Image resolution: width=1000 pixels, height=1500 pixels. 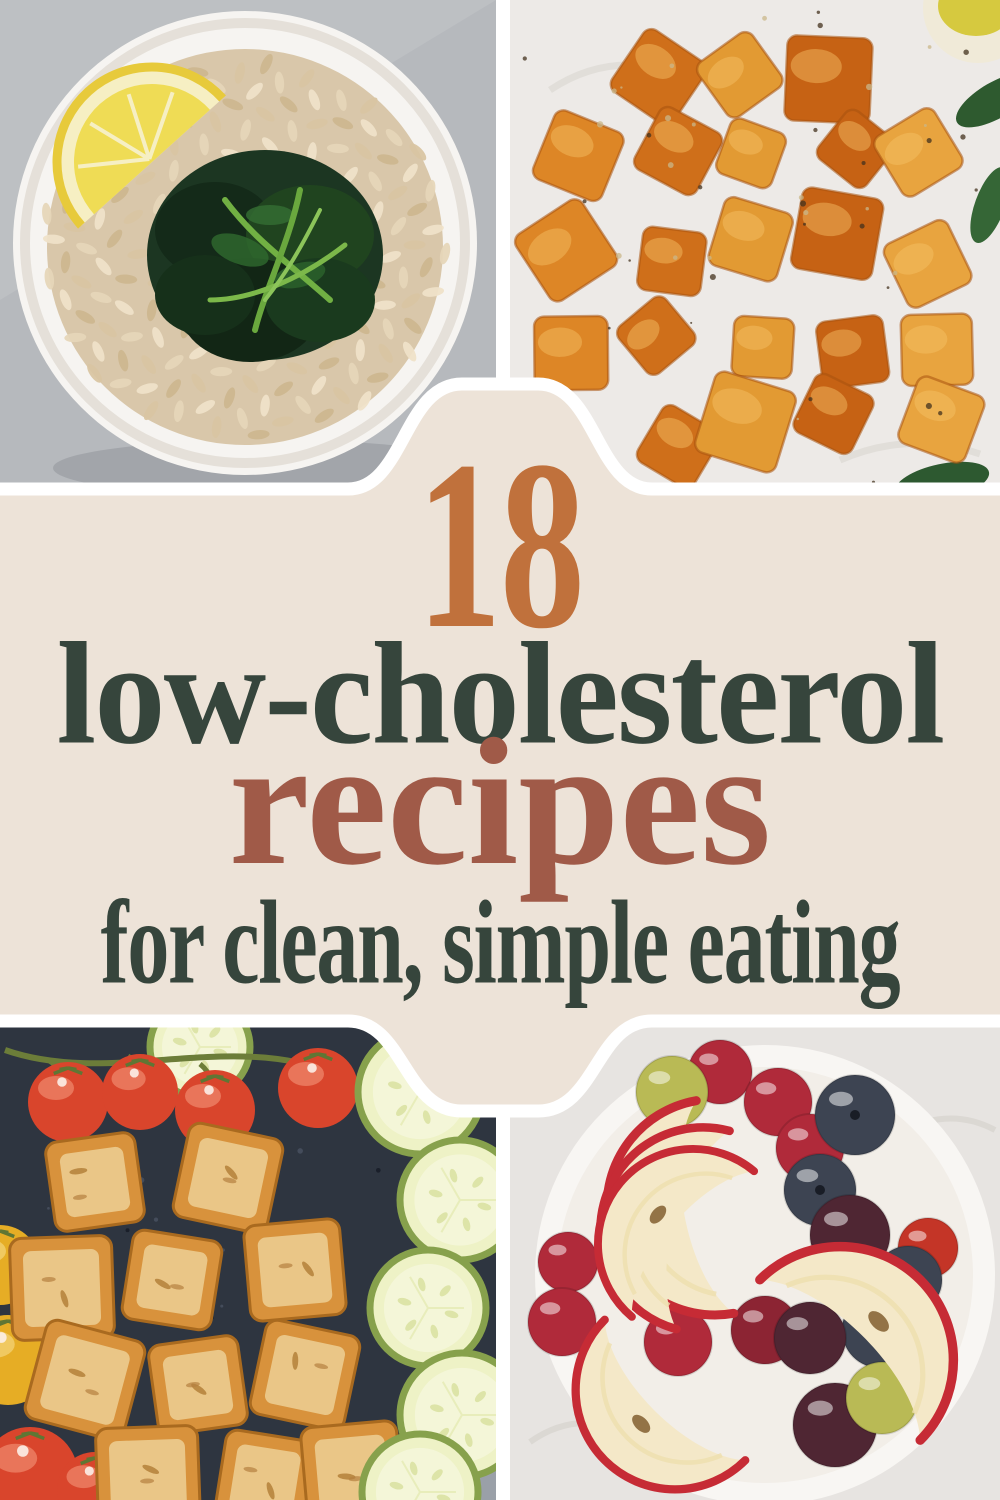 What do you see at coordinates (500, 802) in the screenshot?
I see `title-line-2: recipes` at bounding box center [500, 802].